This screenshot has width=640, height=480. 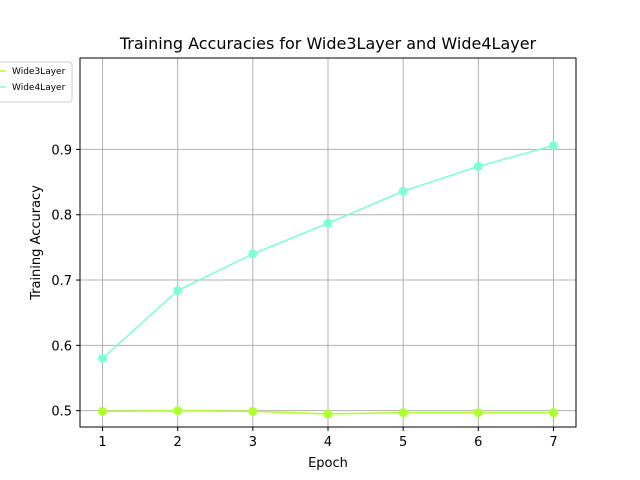 I want to click on legend: Wide3Layer Wide4Layer, so click(x=36, y=82).